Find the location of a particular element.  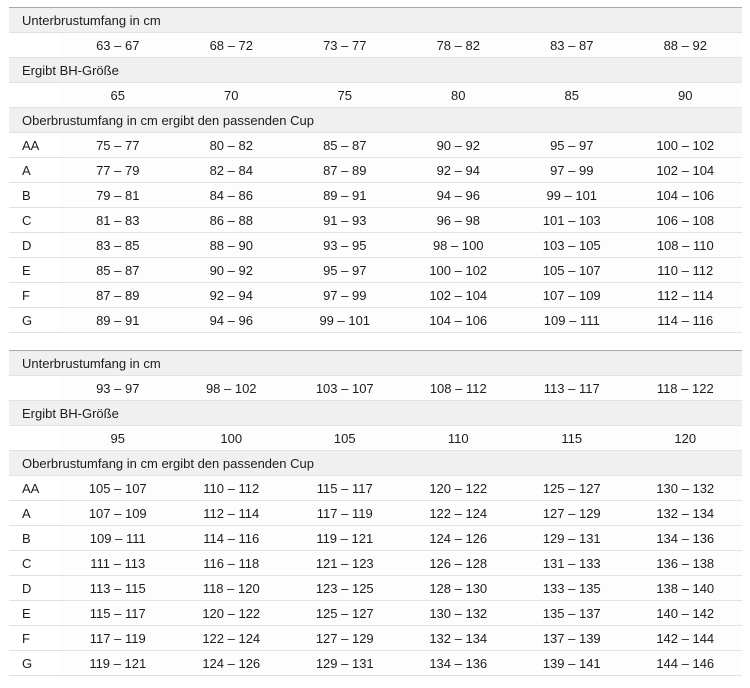

band-size-cell: 120 is located at coordinates (685, 438).